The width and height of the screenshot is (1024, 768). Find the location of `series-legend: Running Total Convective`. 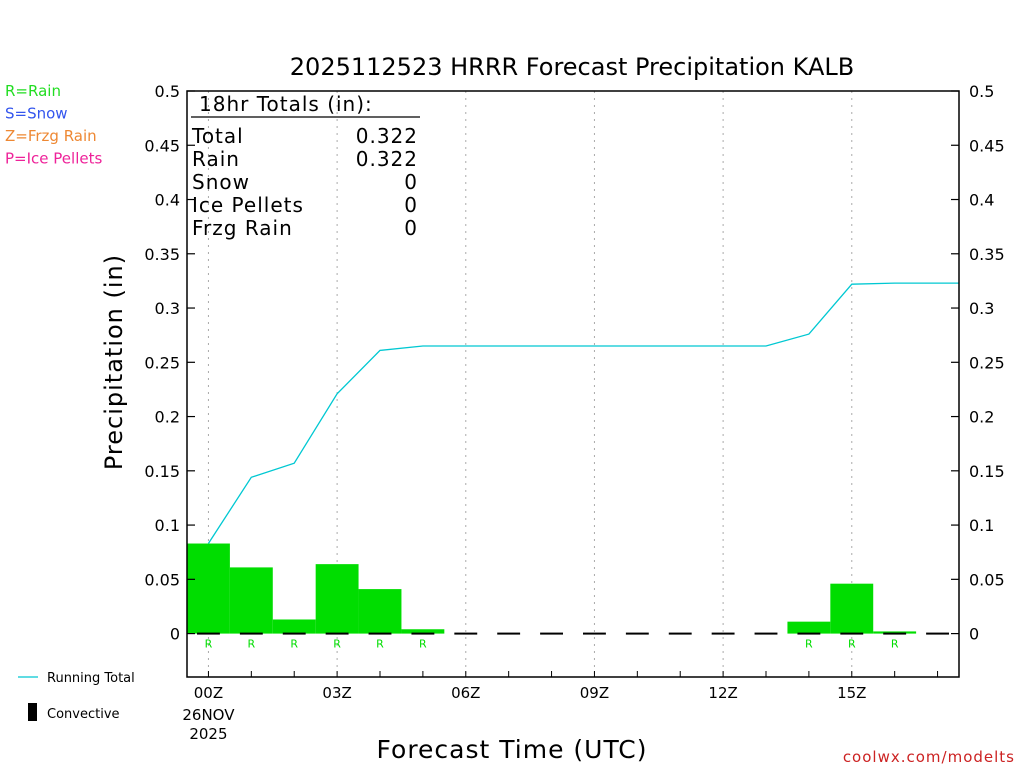

series-legend: Running Total Convective is located at coordinates (76, 696).